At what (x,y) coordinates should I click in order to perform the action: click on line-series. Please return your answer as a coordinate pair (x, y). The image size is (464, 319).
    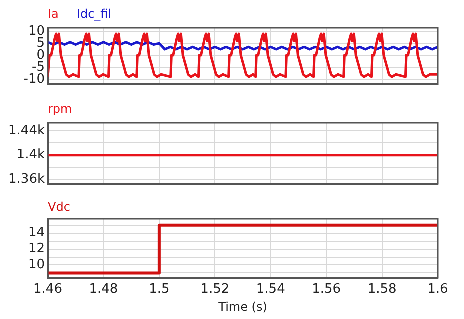
    Looking at the image, I should click on (243, 55).